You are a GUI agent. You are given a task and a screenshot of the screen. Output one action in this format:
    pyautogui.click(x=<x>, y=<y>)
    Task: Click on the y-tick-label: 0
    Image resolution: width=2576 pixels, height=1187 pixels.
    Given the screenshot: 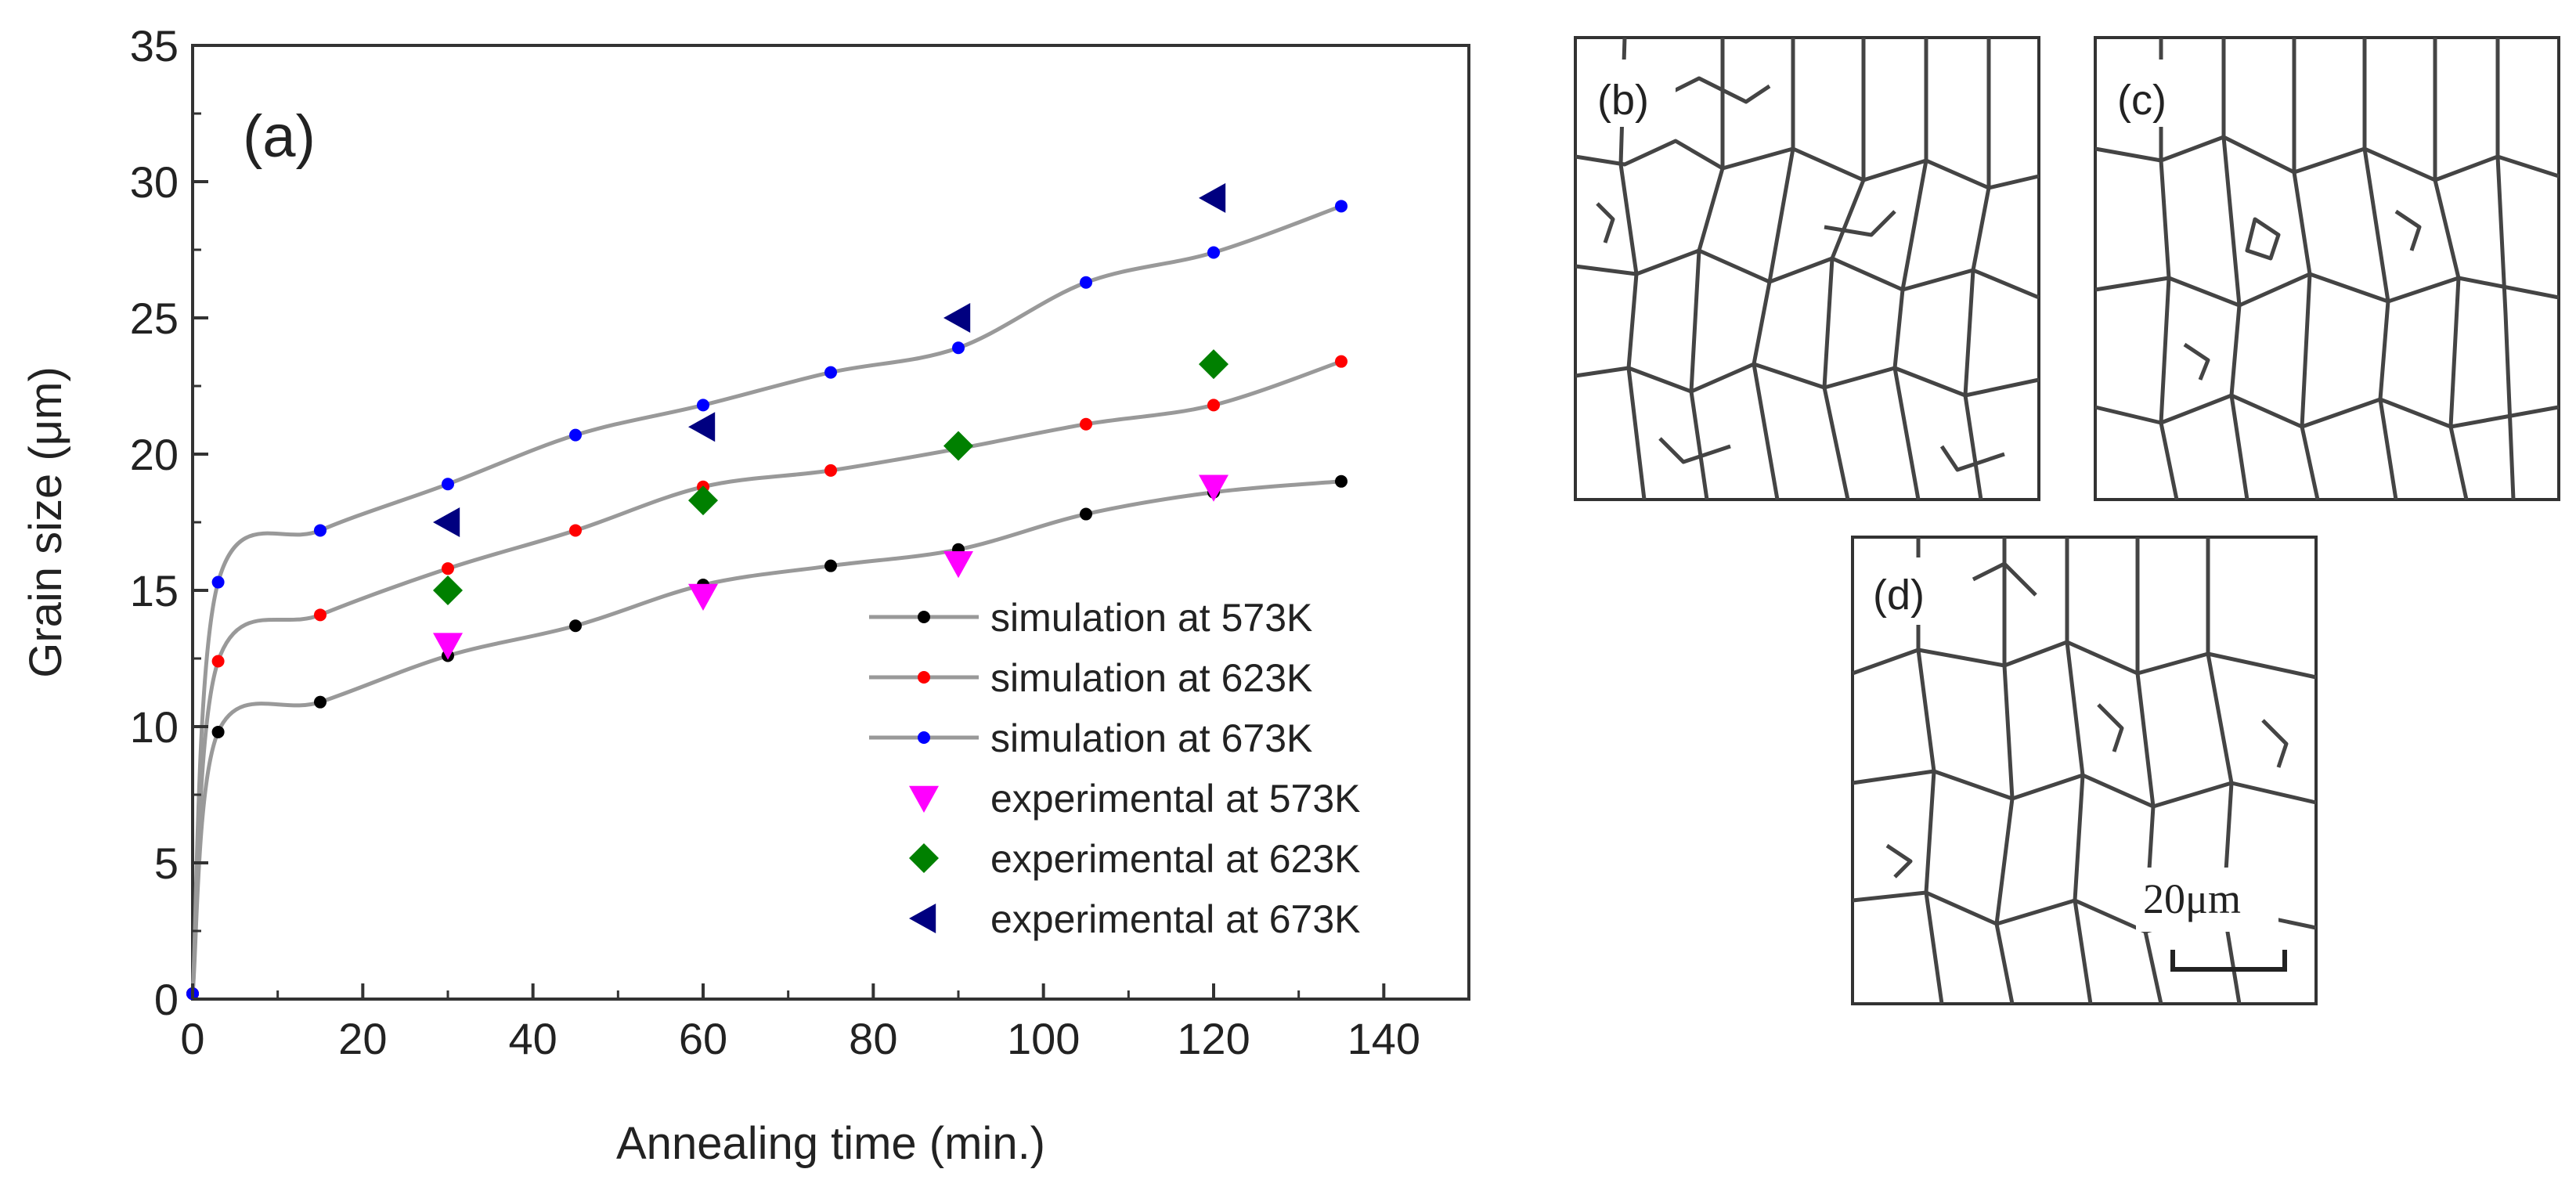 What is the action you would take?
    pyautogui.click(x=166, y=999)
    